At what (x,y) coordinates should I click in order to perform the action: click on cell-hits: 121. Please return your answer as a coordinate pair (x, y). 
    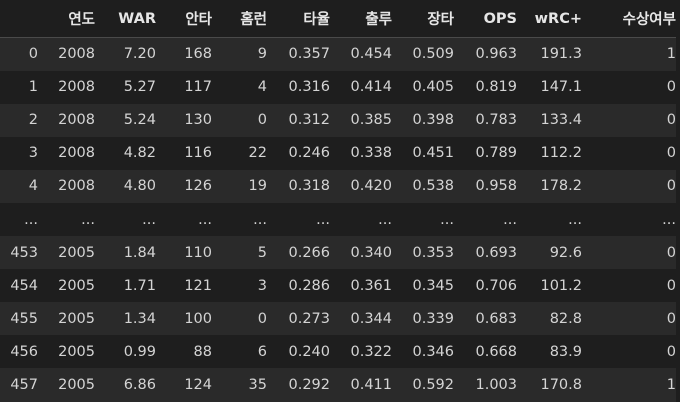
    Looking at the image, I should click on (198, 285).